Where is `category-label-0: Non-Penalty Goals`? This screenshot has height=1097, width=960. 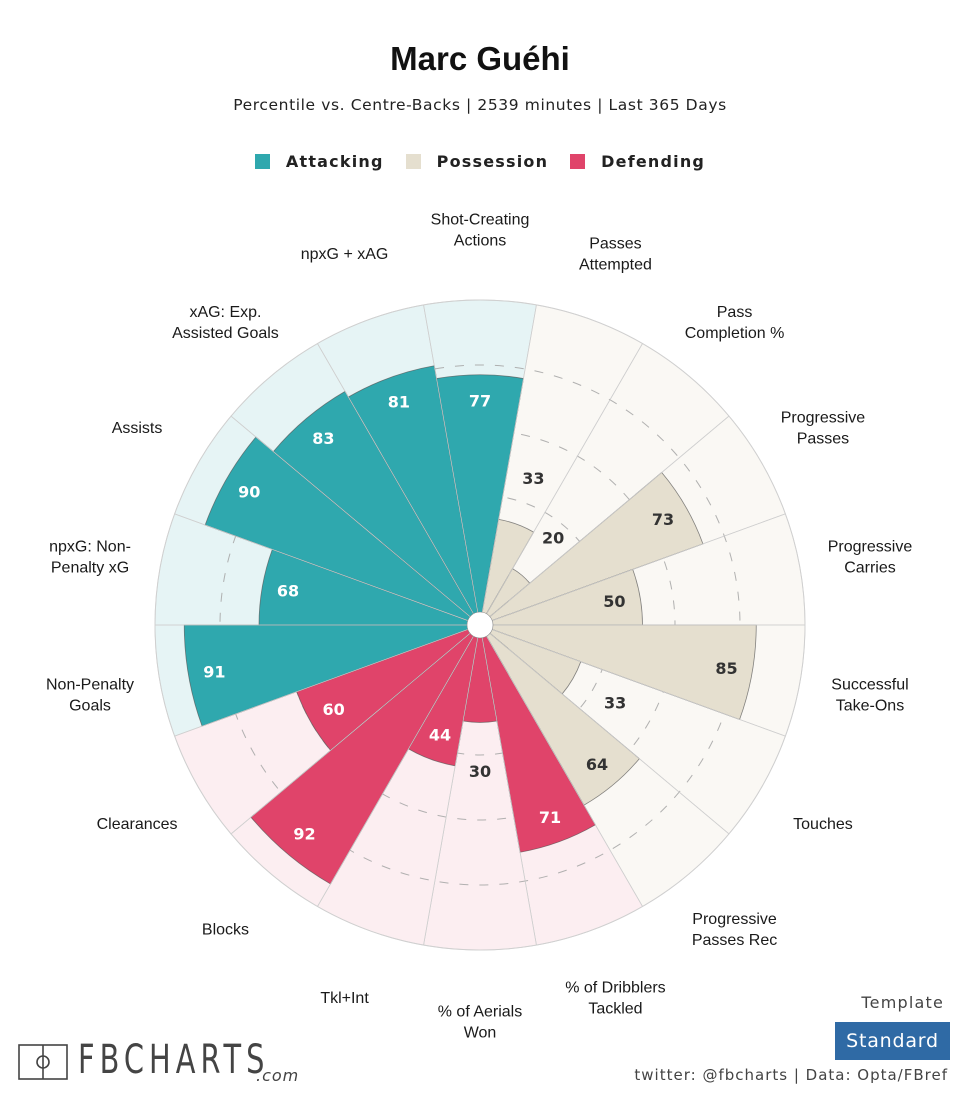
category-label-0: Non-Penalty Goals is located at coordinates (90, 695).